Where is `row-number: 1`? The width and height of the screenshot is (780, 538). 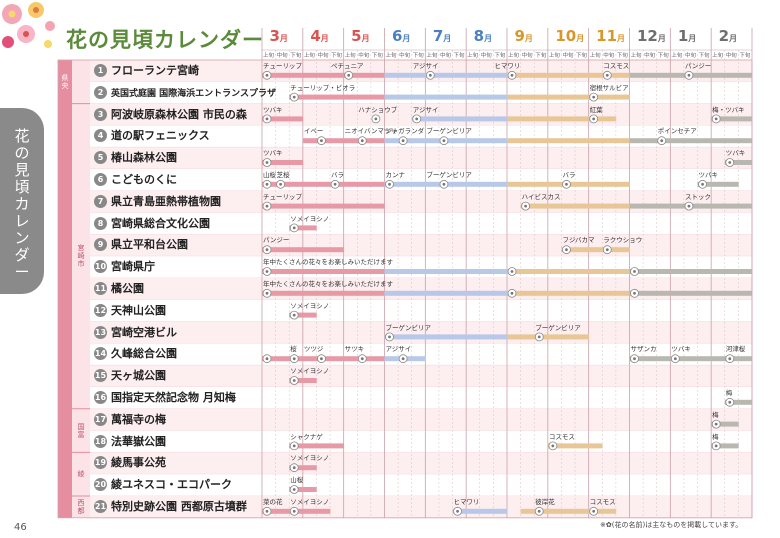 row-number: 1 is located at coordinates (100, 70).